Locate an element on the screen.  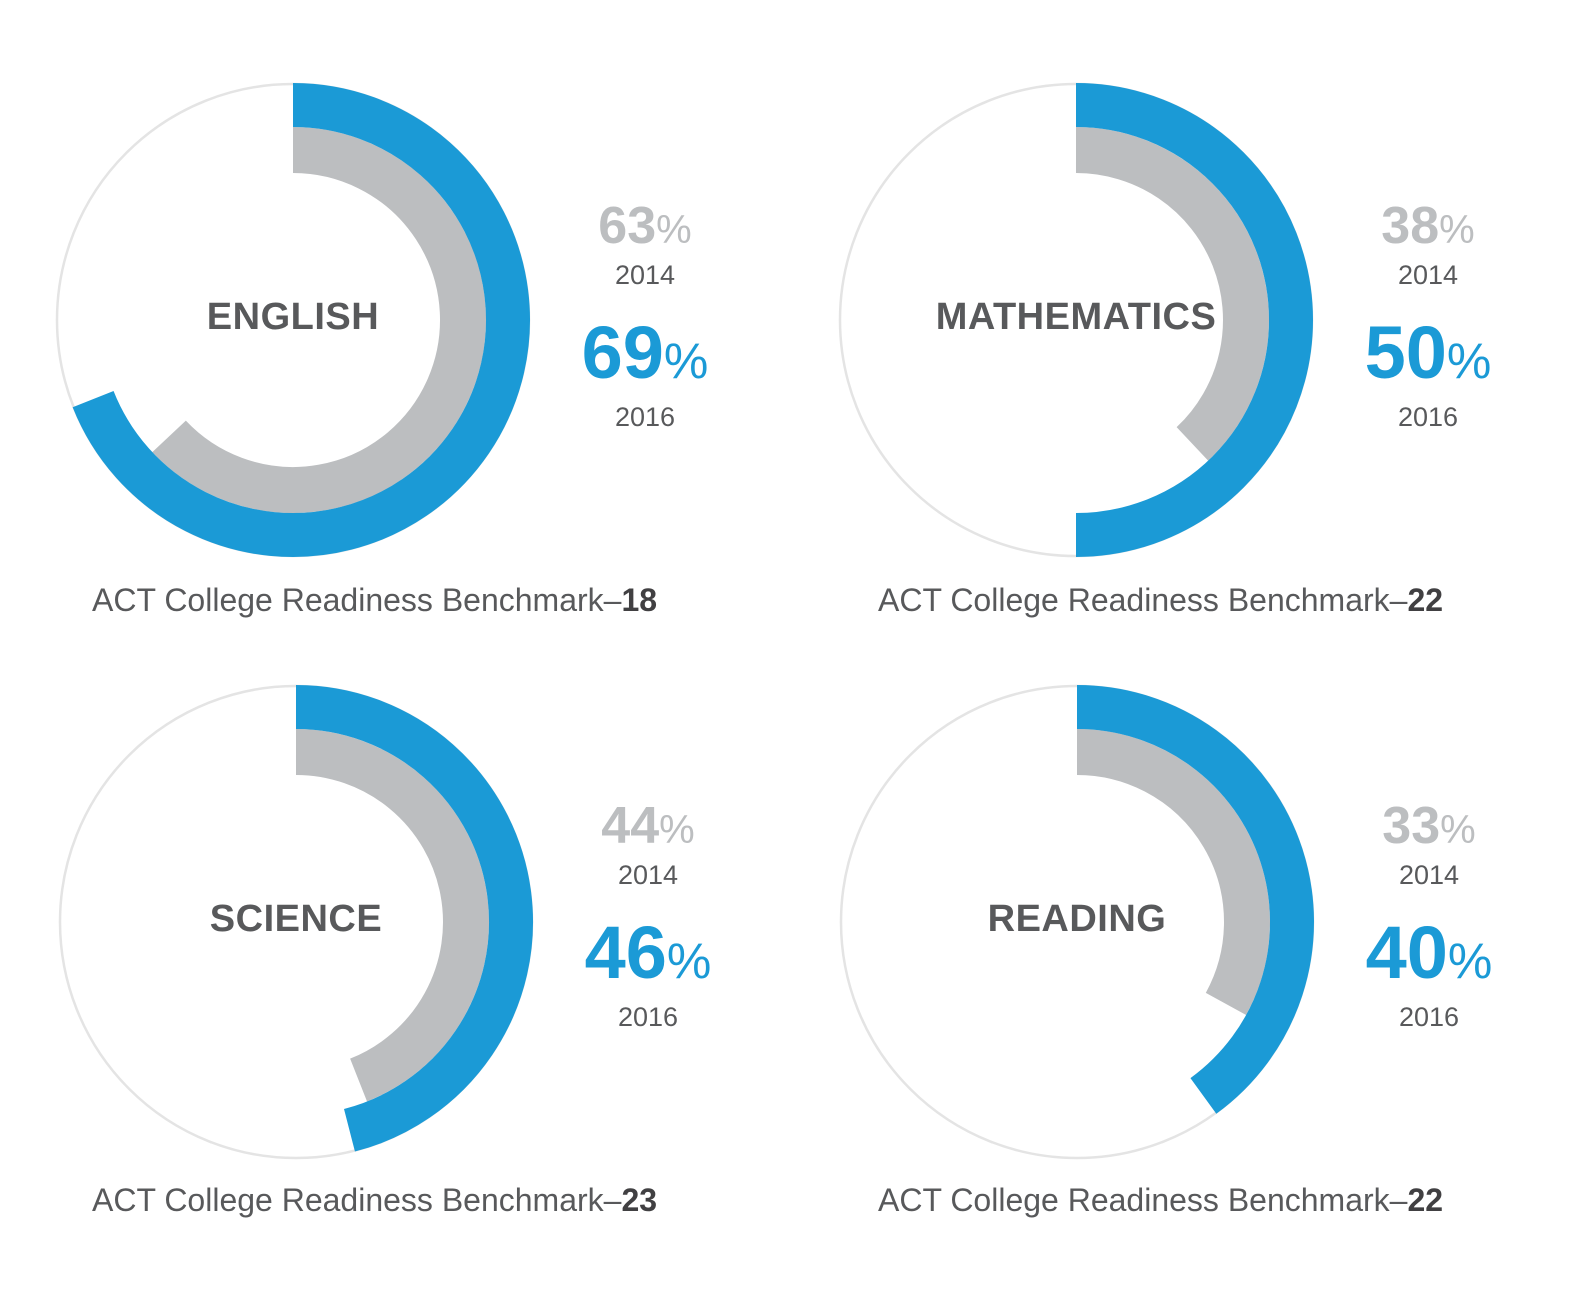
value-2014: 33% is located at coordinates (1429, 828).